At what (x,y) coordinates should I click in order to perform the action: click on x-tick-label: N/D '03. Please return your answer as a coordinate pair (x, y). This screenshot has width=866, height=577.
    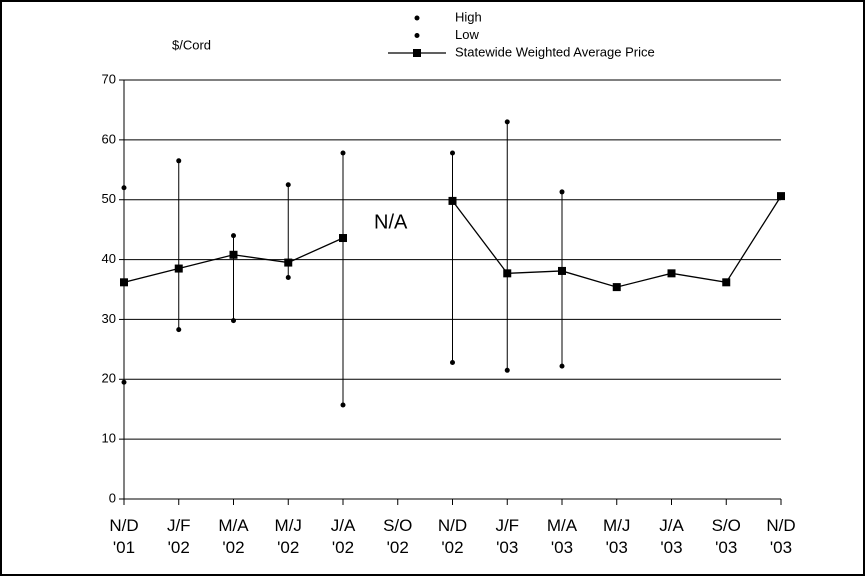
    Looking at the image, I should click on (781, 536).